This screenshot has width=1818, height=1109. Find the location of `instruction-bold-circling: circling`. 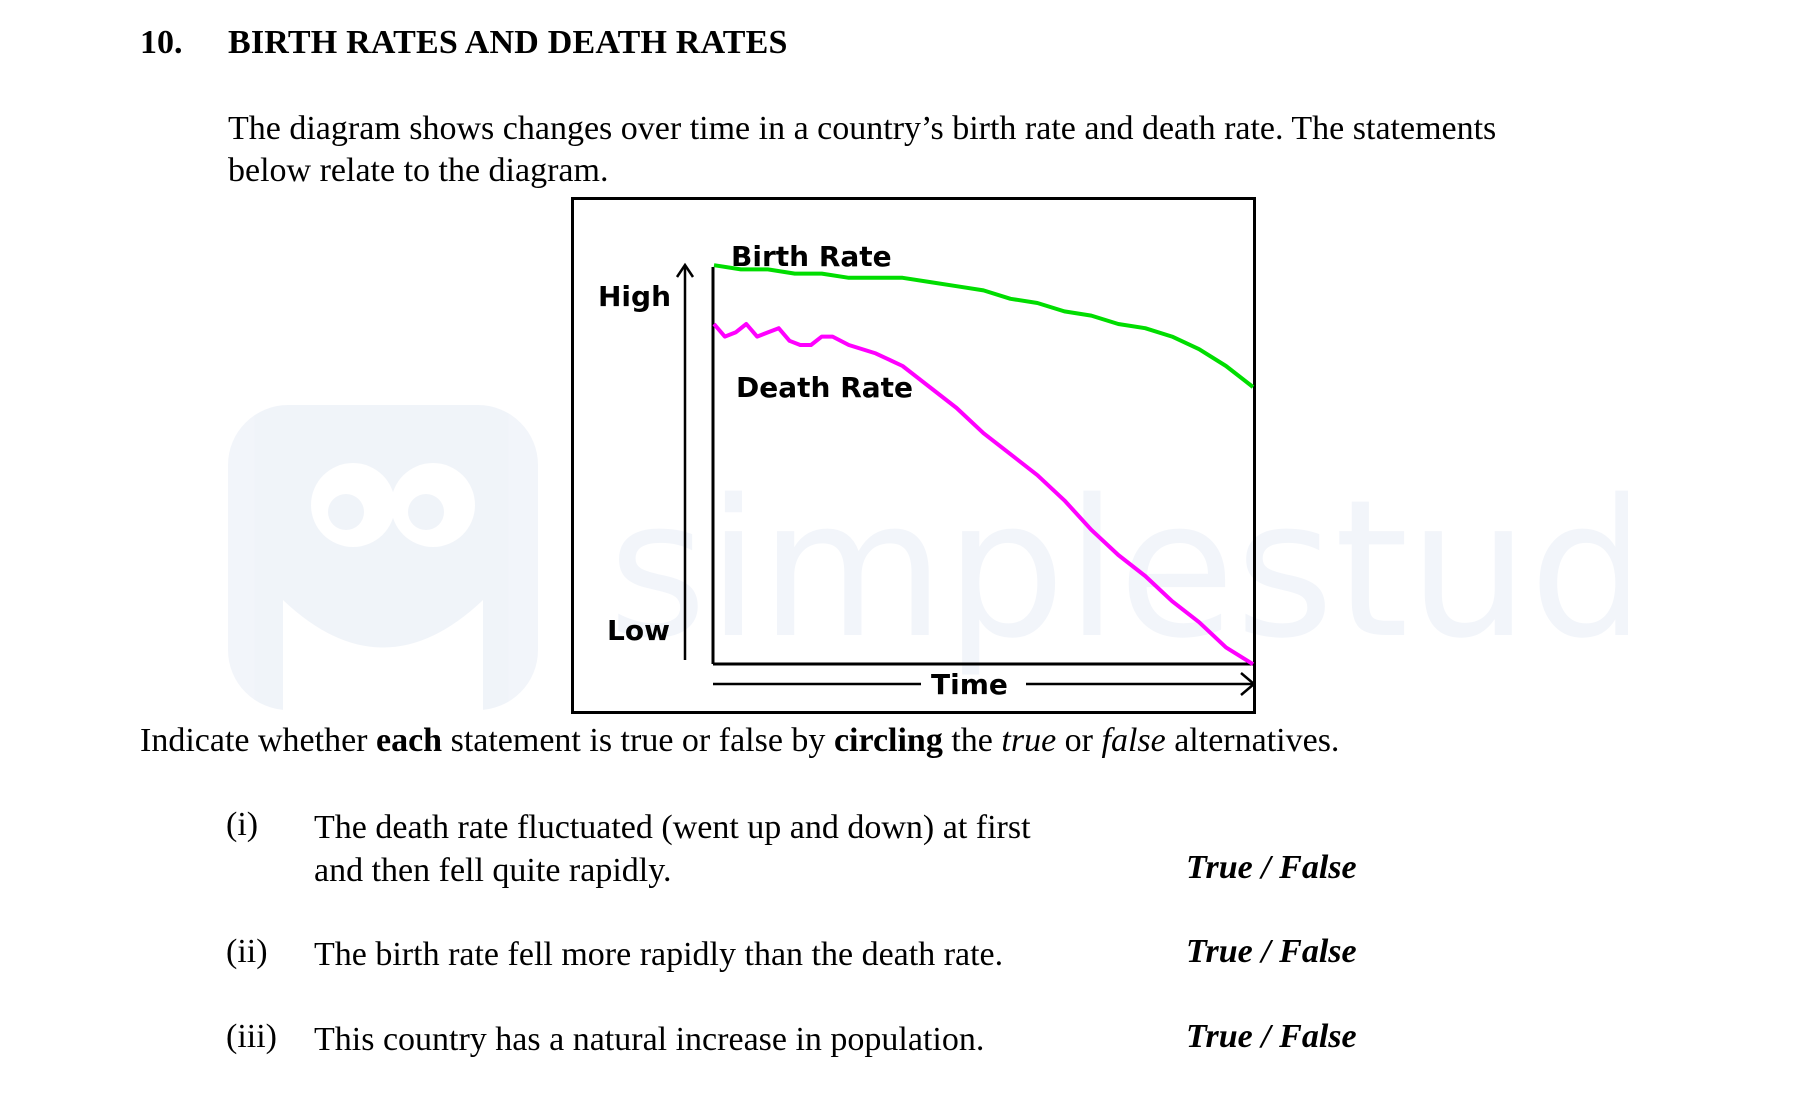

instruction-bold-circling: circling is located at coordinates (888, 740).